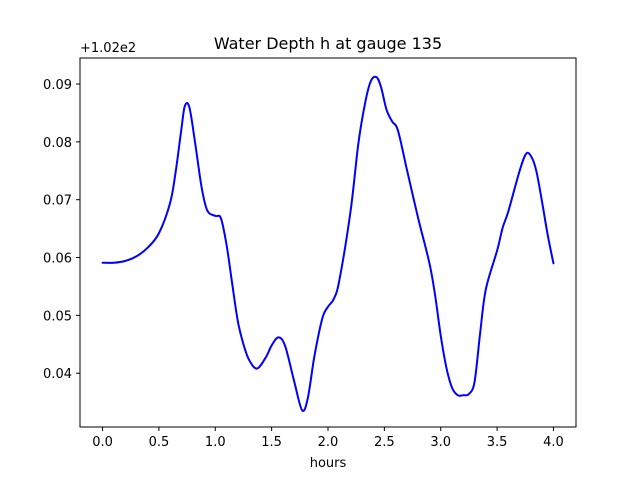 The image size is (640, 480). What do you see at coordinates (57, 259) in the screenshot?
I see `y-tick-label: 0.06` at bounding box center [57, 259].